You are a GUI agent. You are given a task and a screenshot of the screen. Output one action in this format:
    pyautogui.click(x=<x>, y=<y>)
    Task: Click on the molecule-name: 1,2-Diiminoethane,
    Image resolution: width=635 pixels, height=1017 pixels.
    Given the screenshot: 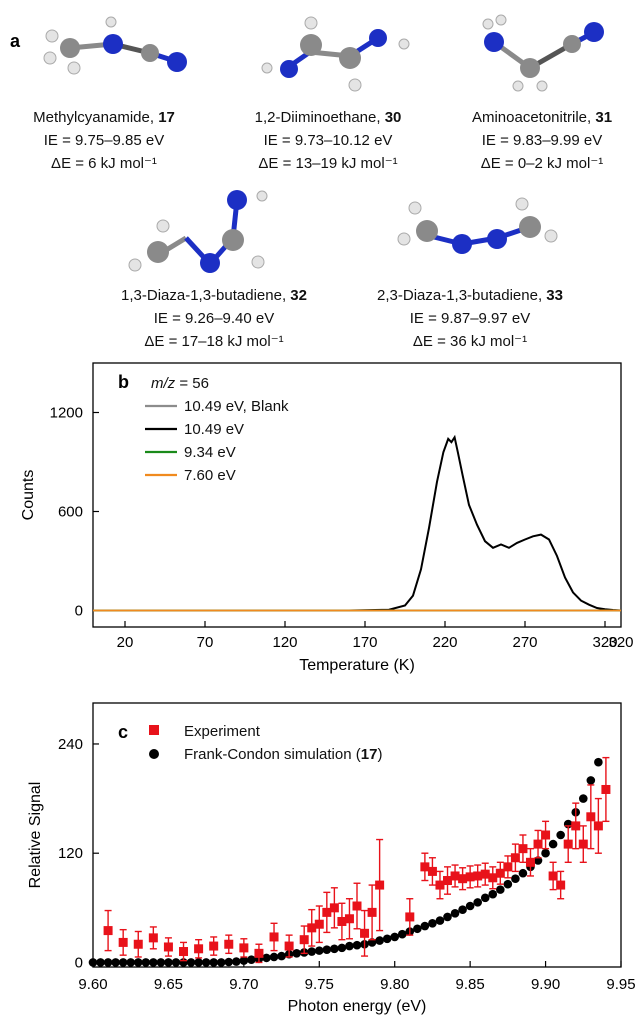 What is the action you would take?
    pyautogui.click(x=320, y=117)
    